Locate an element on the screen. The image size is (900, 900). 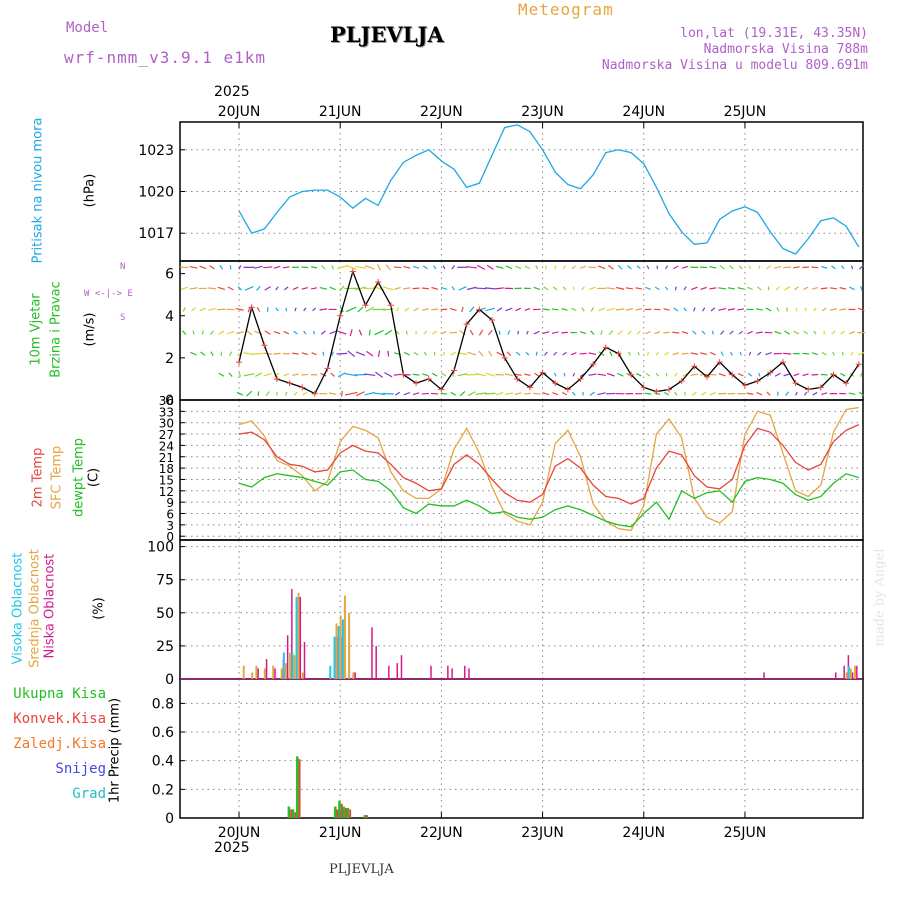
high-cloud-label: Visoka Oblacnost is located at coordinates (18, 608).